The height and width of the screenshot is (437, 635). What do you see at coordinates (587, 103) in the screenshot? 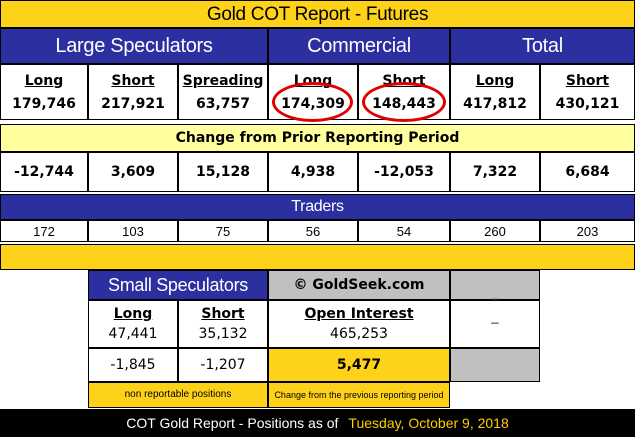
I see `position-value: 430,121` at bounding box center [587, 103].